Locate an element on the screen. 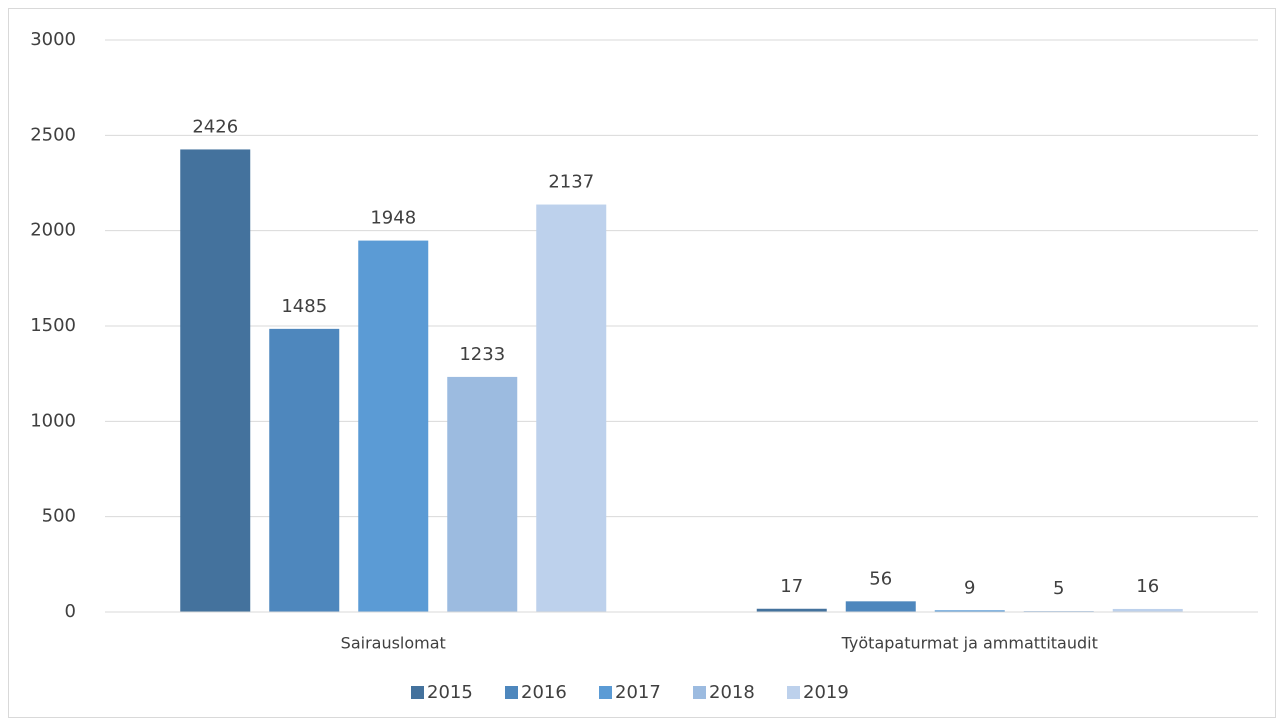 This screenshot has height=728, width=1284. y-tick-label: 3000 is located at coordinates (53, 39).